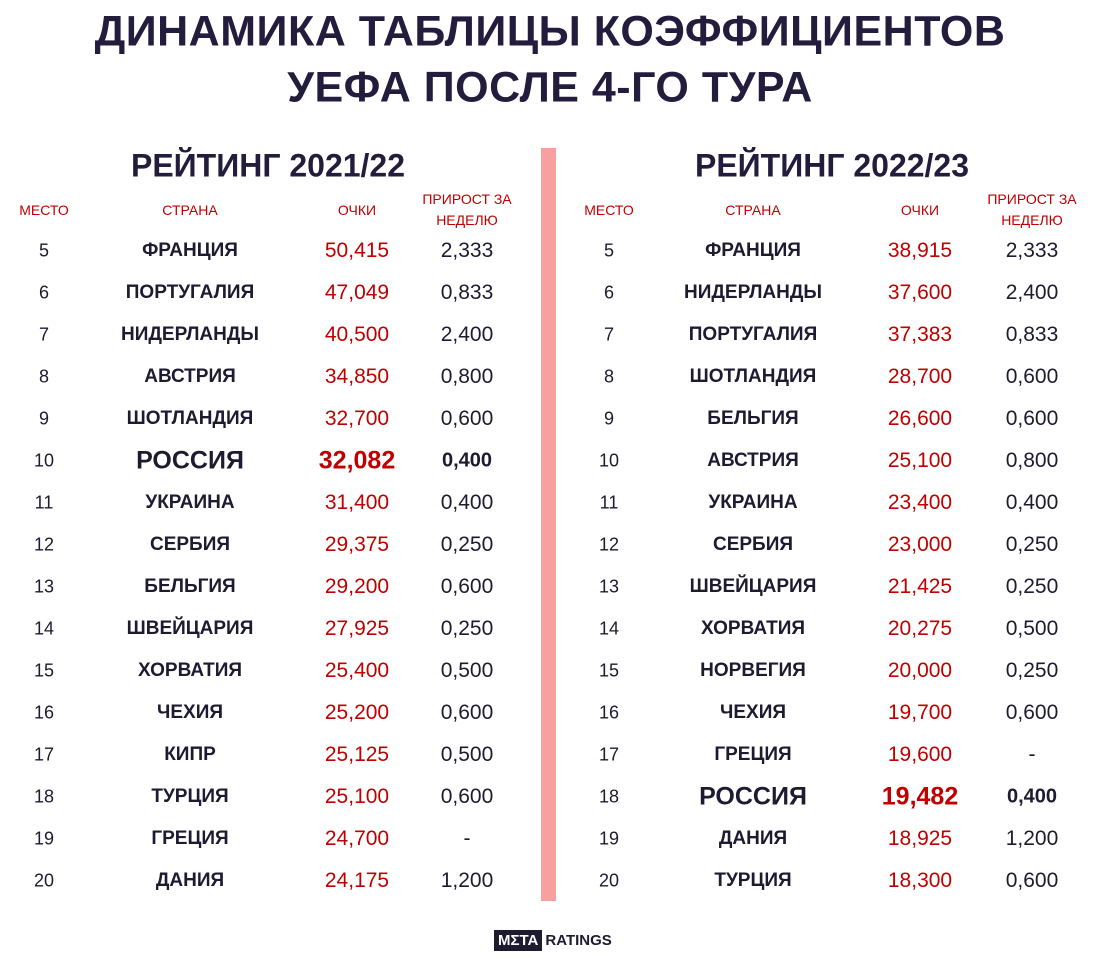 This screenshot has height=975, width=1100. I want to click on points: 18,300, so click(920, 880).